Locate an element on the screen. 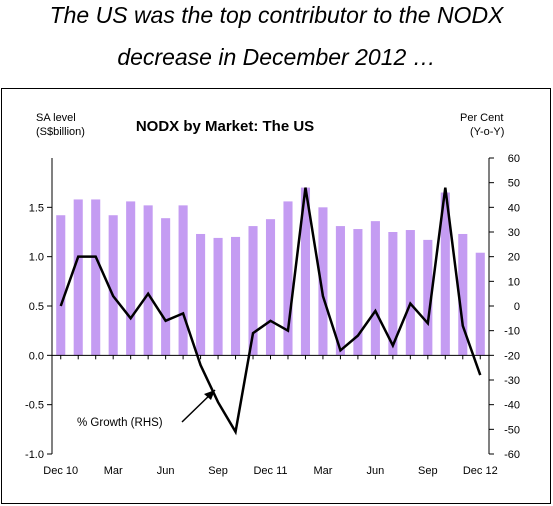 The height and width of the screenshot is (506, 553). right-axis-ticks: 60 50 40 30 20 10 0 -10 -20 -30 -40 -50 -60 is located at coordinates (504, 307).